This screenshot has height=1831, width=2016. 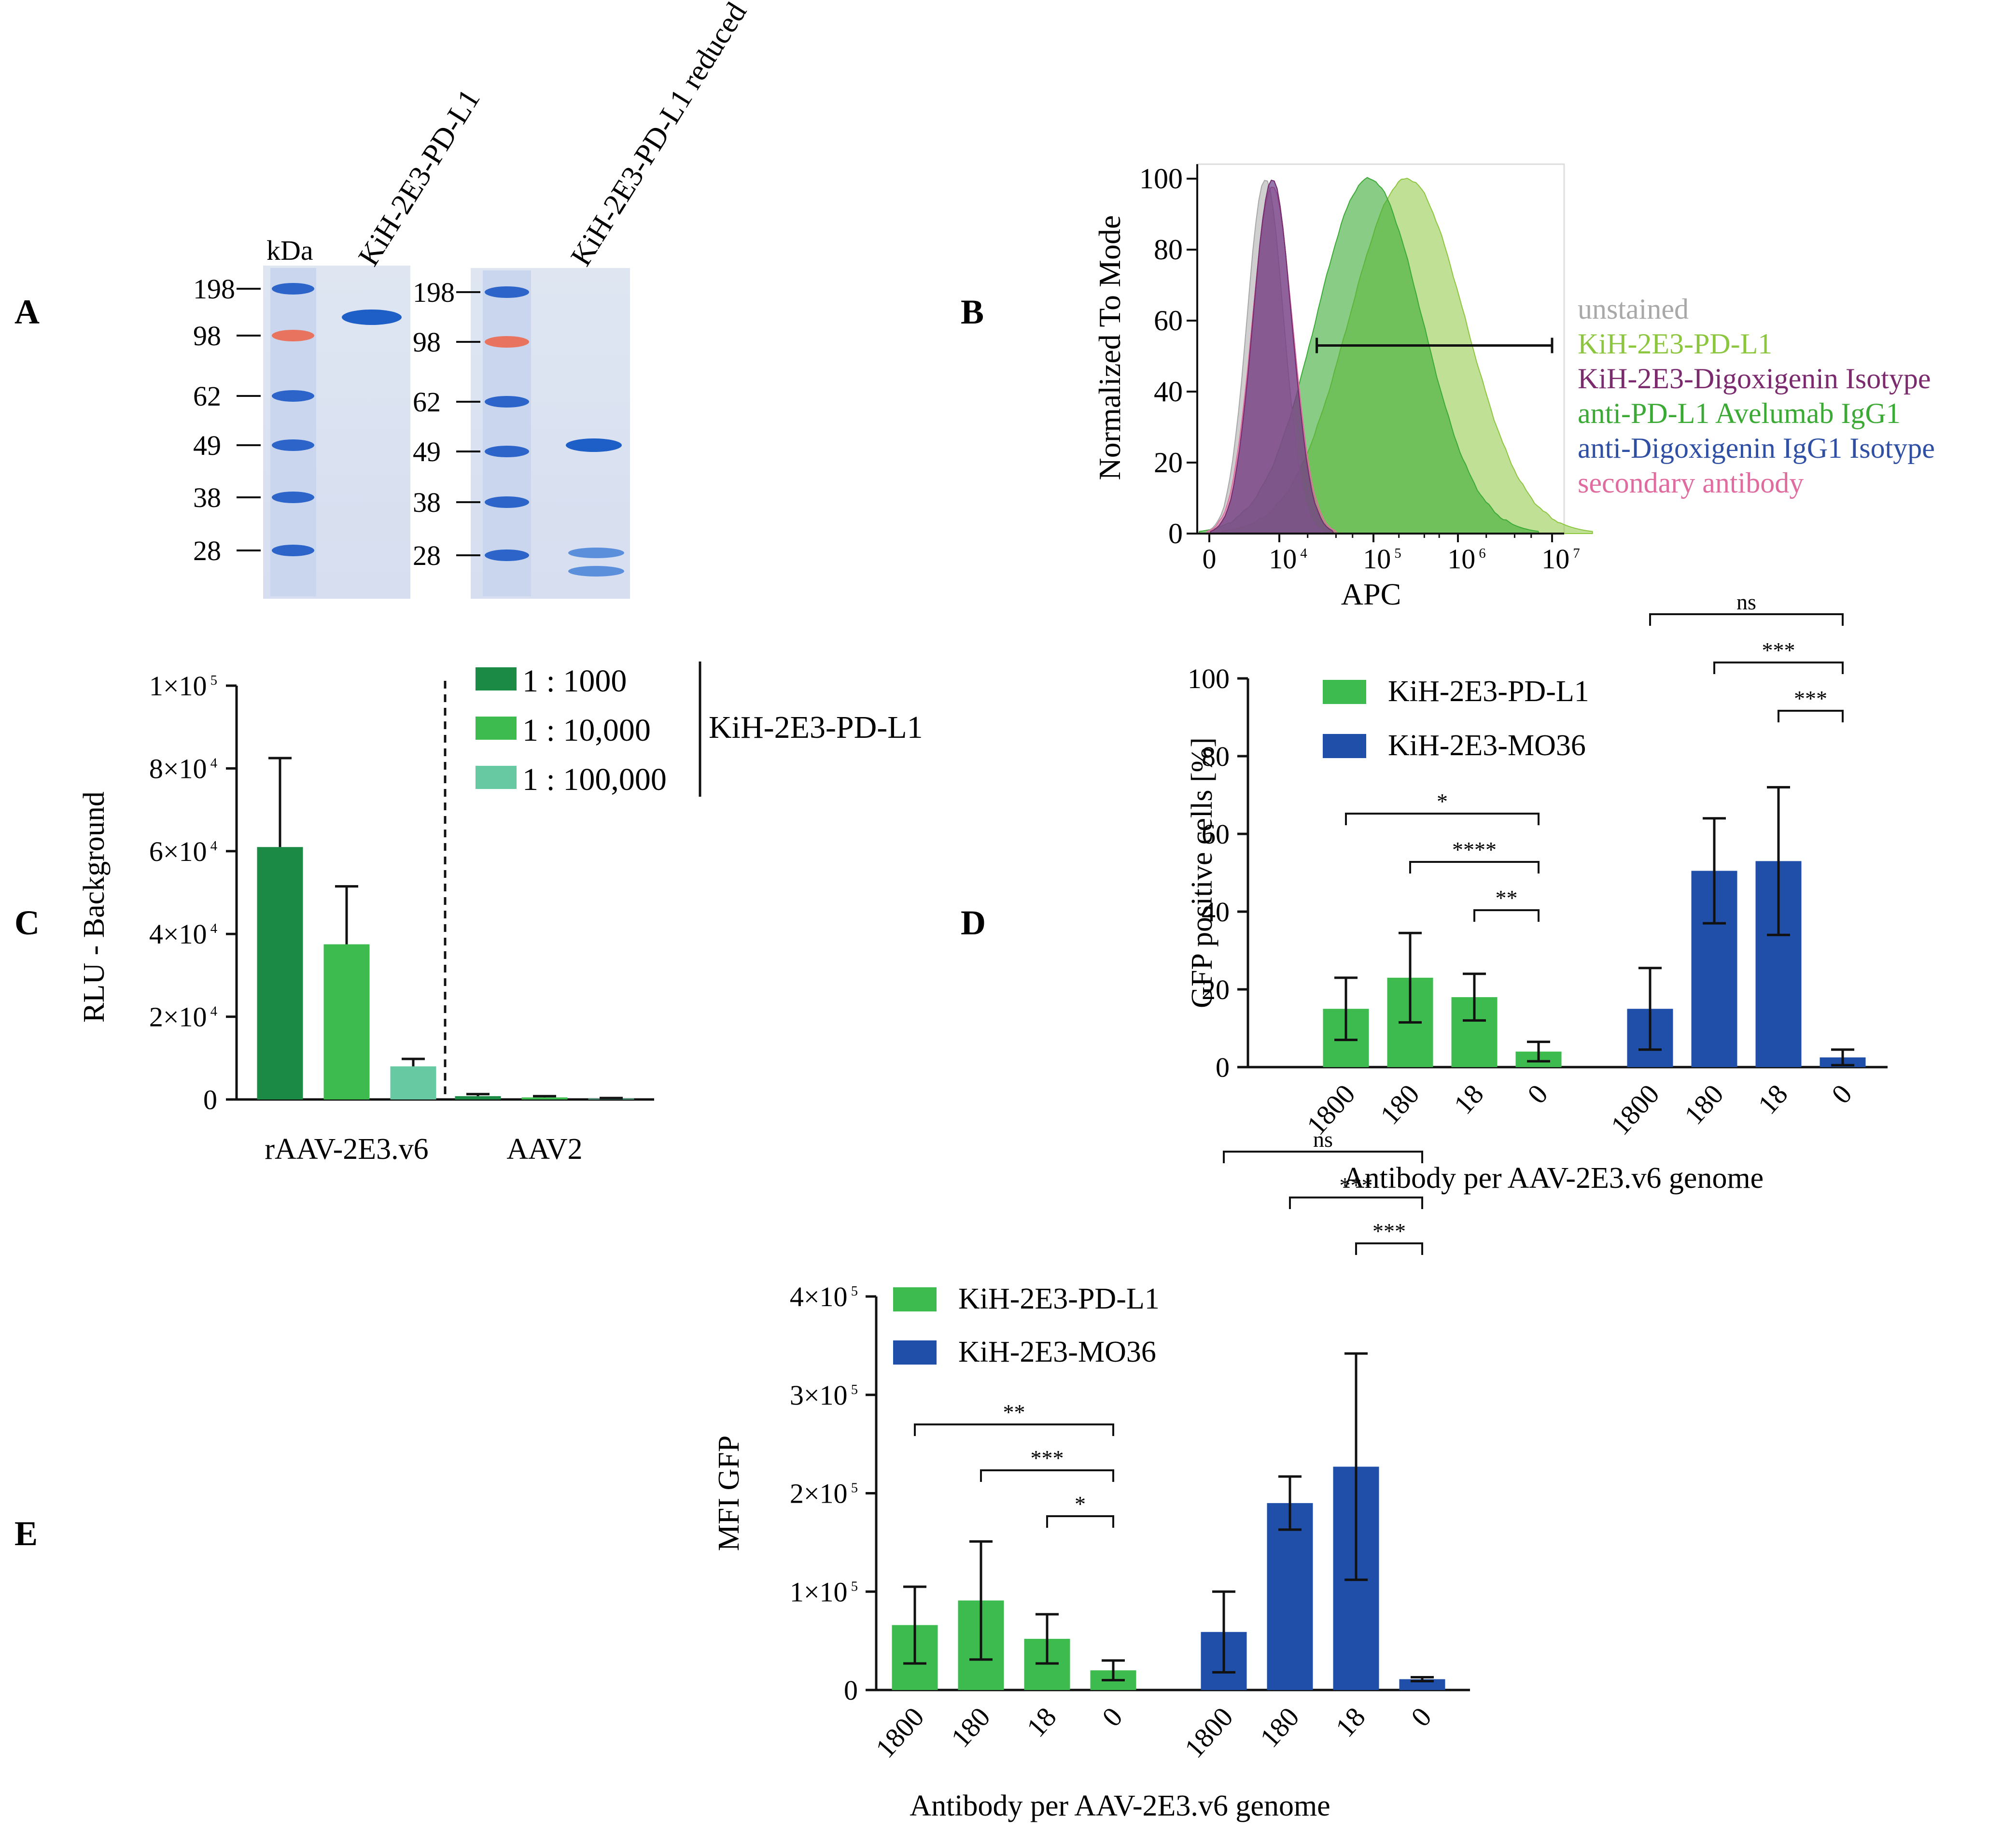 I want to click on histogram-y-tick-label: 60, so click(x=1168, y=321).